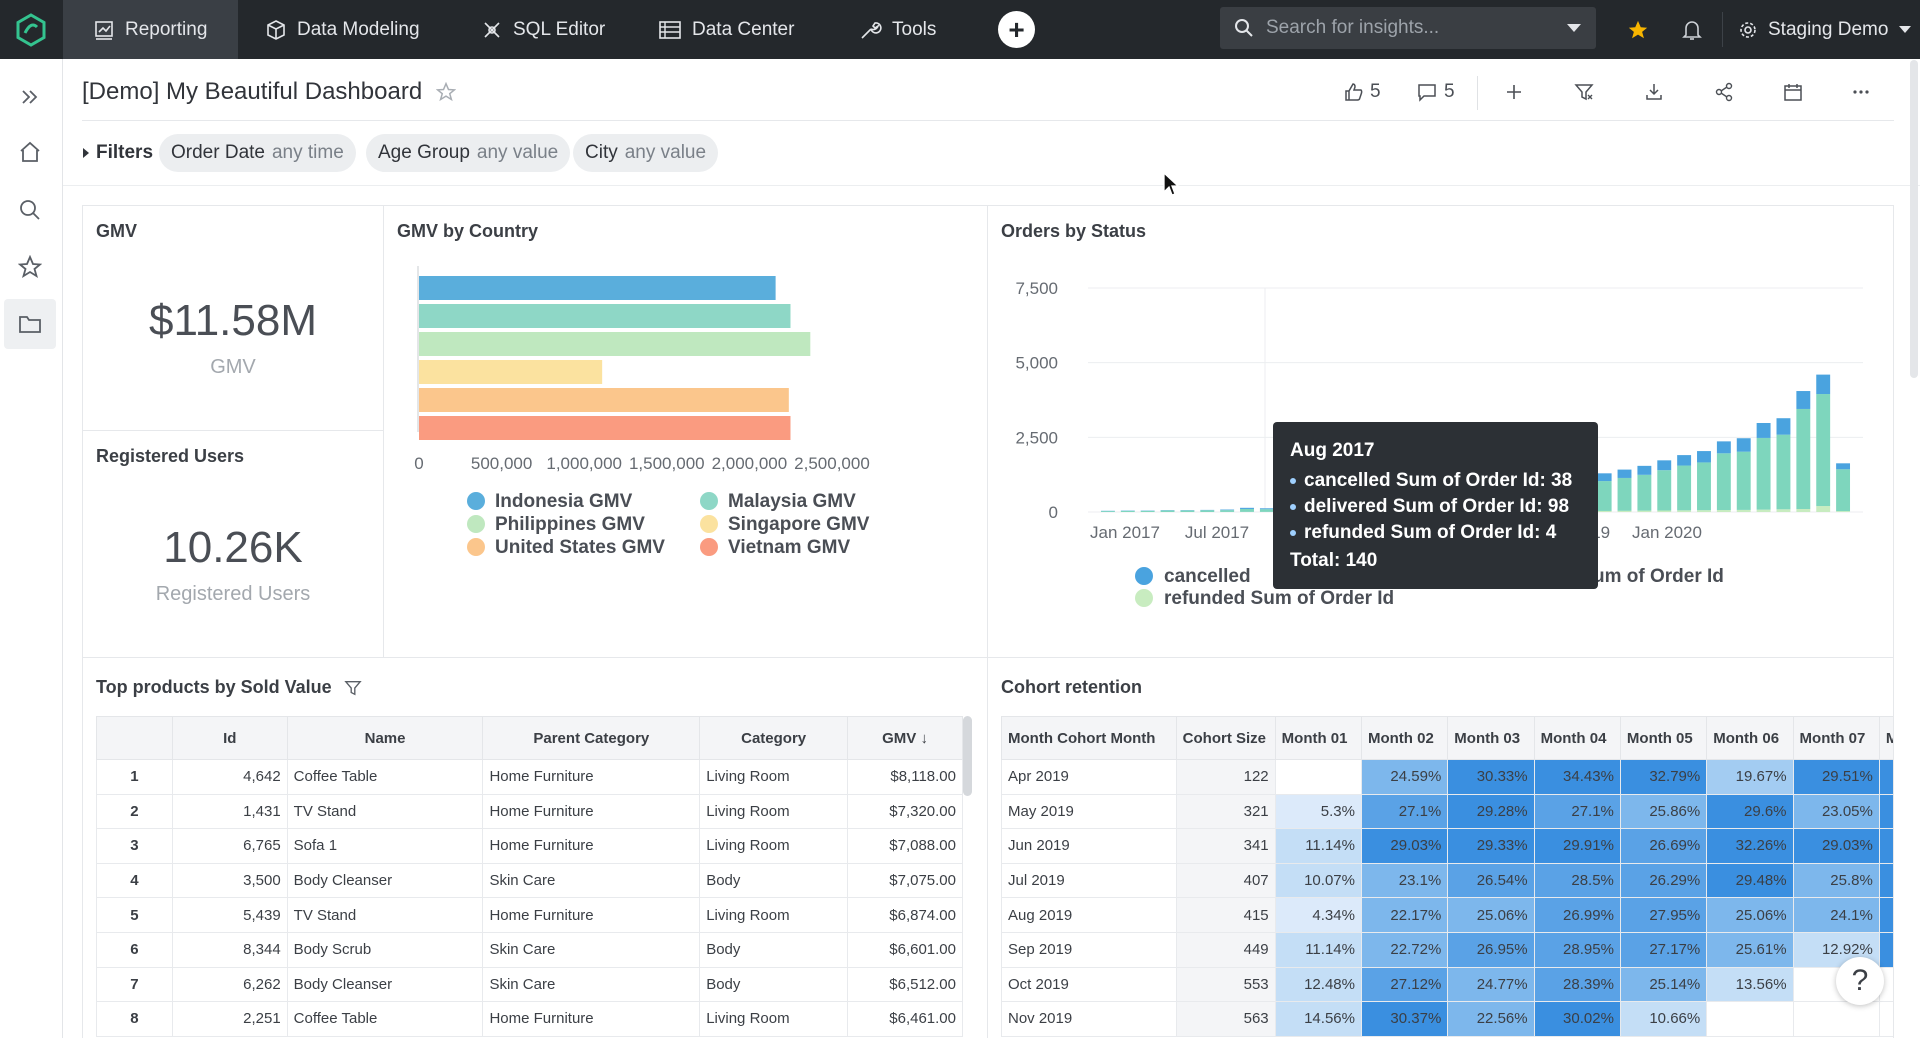 The height and width of the screenshot is (1038, 1920). Describe the element at coordinates (1860, 981) in the screenshot. I see `help-button: ?` at that location.